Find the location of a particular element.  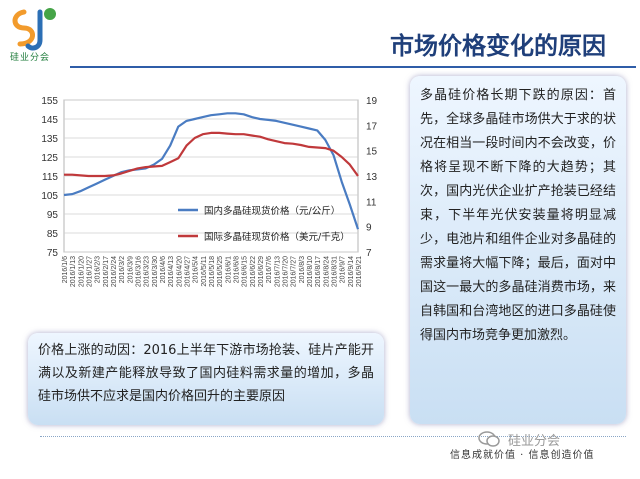

x-tick-label: 2016/9/7 is located at coordinates (343, 269).